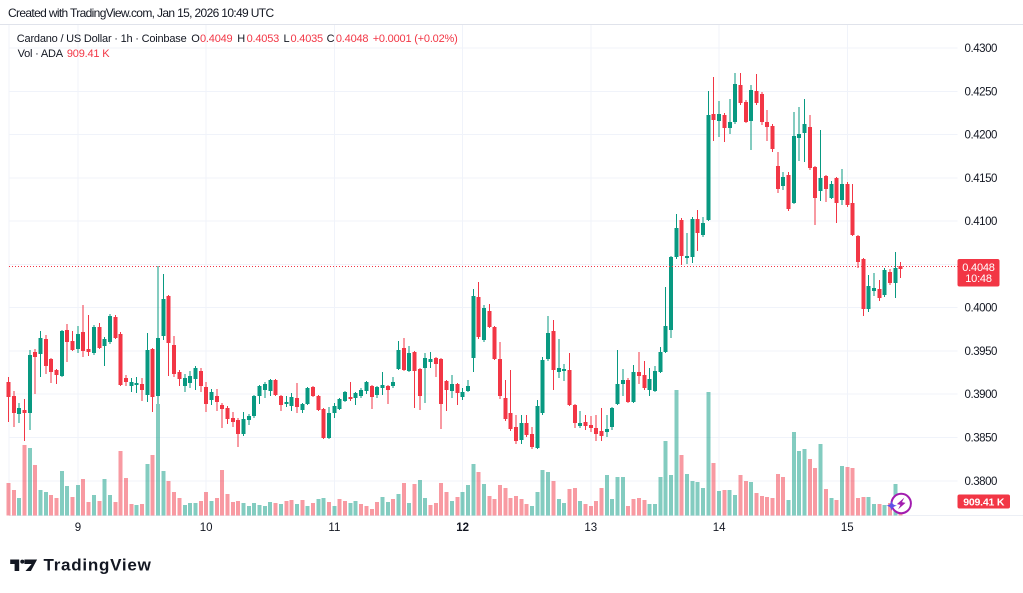  I want to click on svg-text: L, so click(287, 39).